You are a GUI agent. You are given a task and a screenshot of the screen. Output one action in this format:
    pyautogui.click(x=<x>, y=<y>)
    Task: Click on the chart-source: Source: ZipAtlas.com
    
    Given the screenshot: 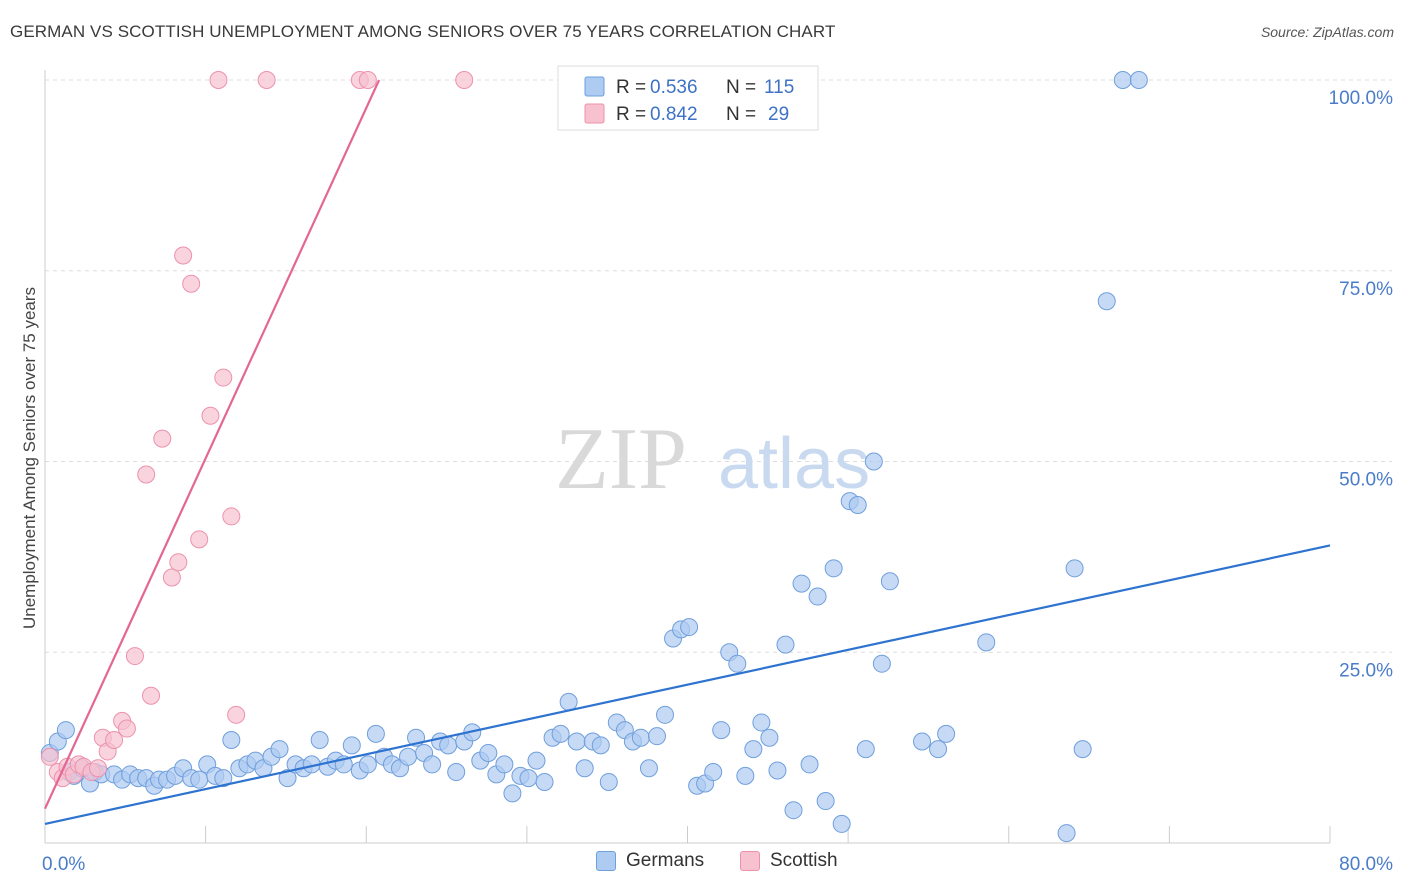 What is the action you would take?
    pyautogui.click(x=1327, y=32)
    